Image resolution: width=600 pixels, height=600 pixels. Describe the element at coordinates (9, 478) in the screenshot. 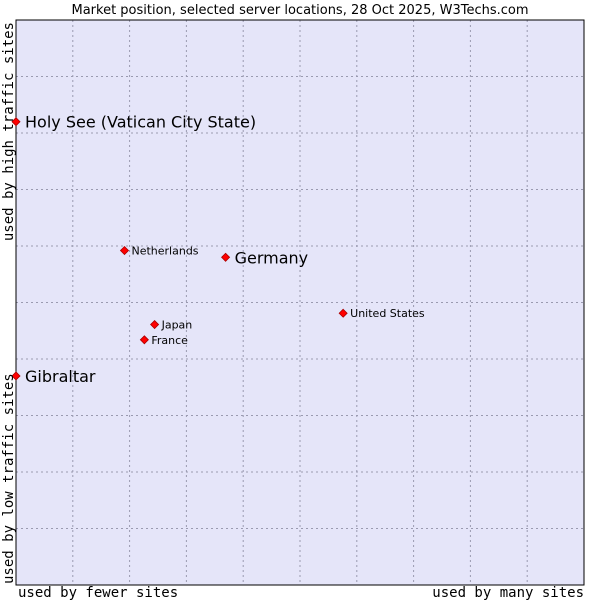

I see `y-axis-label-bottom: used by low traffic sites` at that location.